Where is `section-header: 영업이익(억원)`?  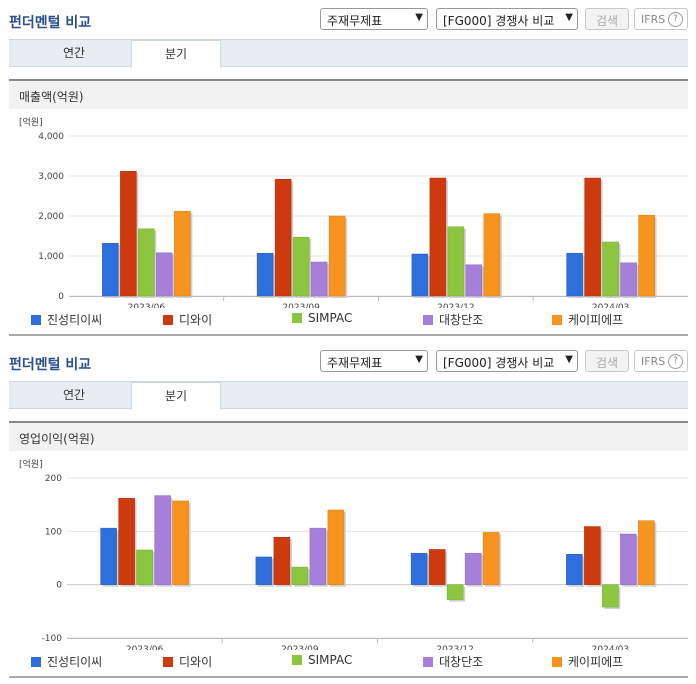
section-header: 영업이익(억원) is located at coordinates (348, 436).